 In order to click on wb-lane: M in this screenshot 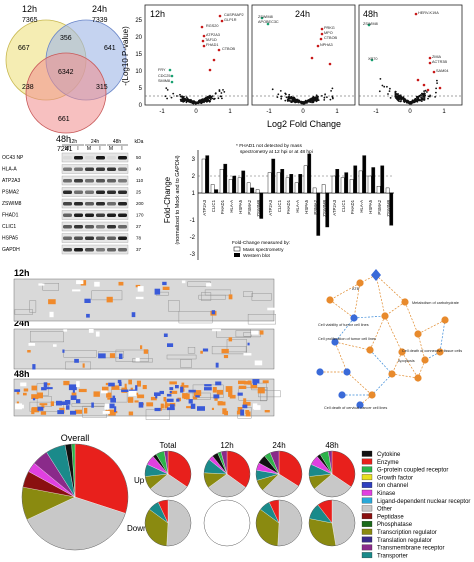, I will do `click(111, 149)`.